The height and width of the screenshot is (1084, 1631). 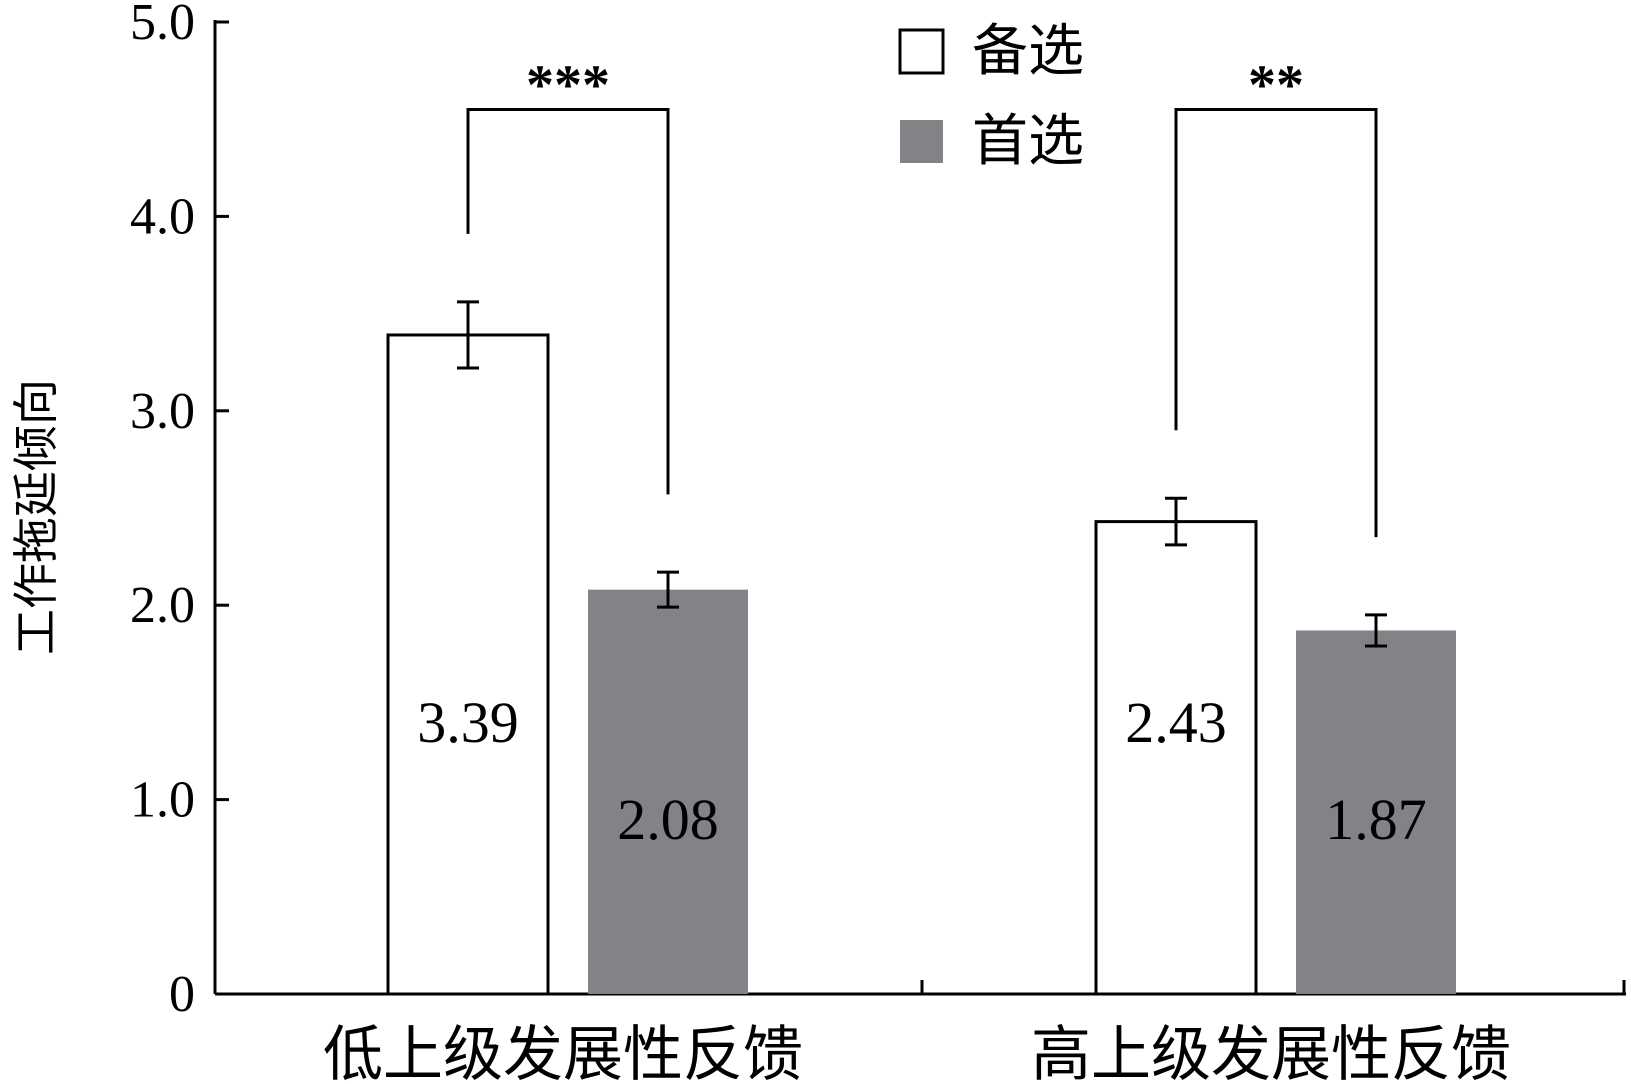 What do you see at coordinates (1176, 722) in the screenshot?
I see `data-label: 2.43` at bounding box center [1176, 722].